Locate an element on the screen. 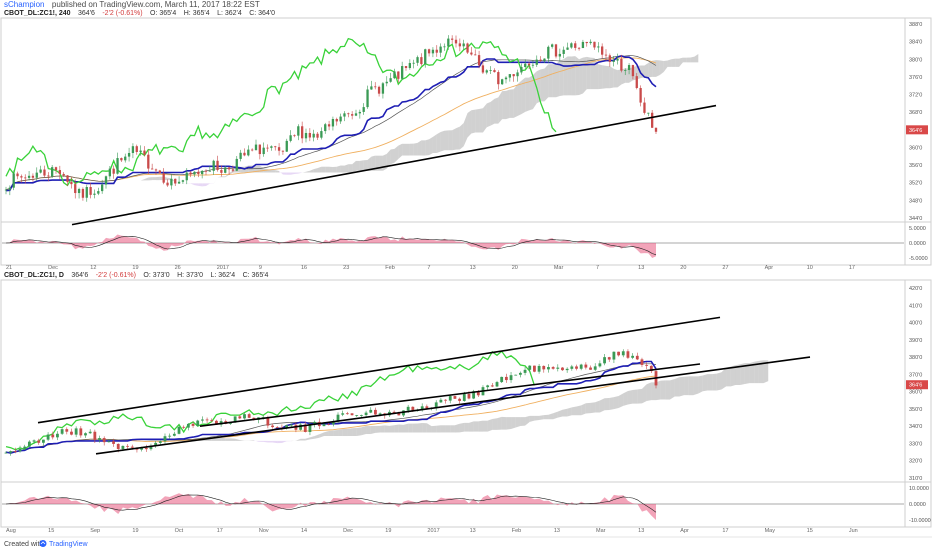 This screenshot has width=932, height=550. time-tick-label: 17 is located at coordinates (725, 531).